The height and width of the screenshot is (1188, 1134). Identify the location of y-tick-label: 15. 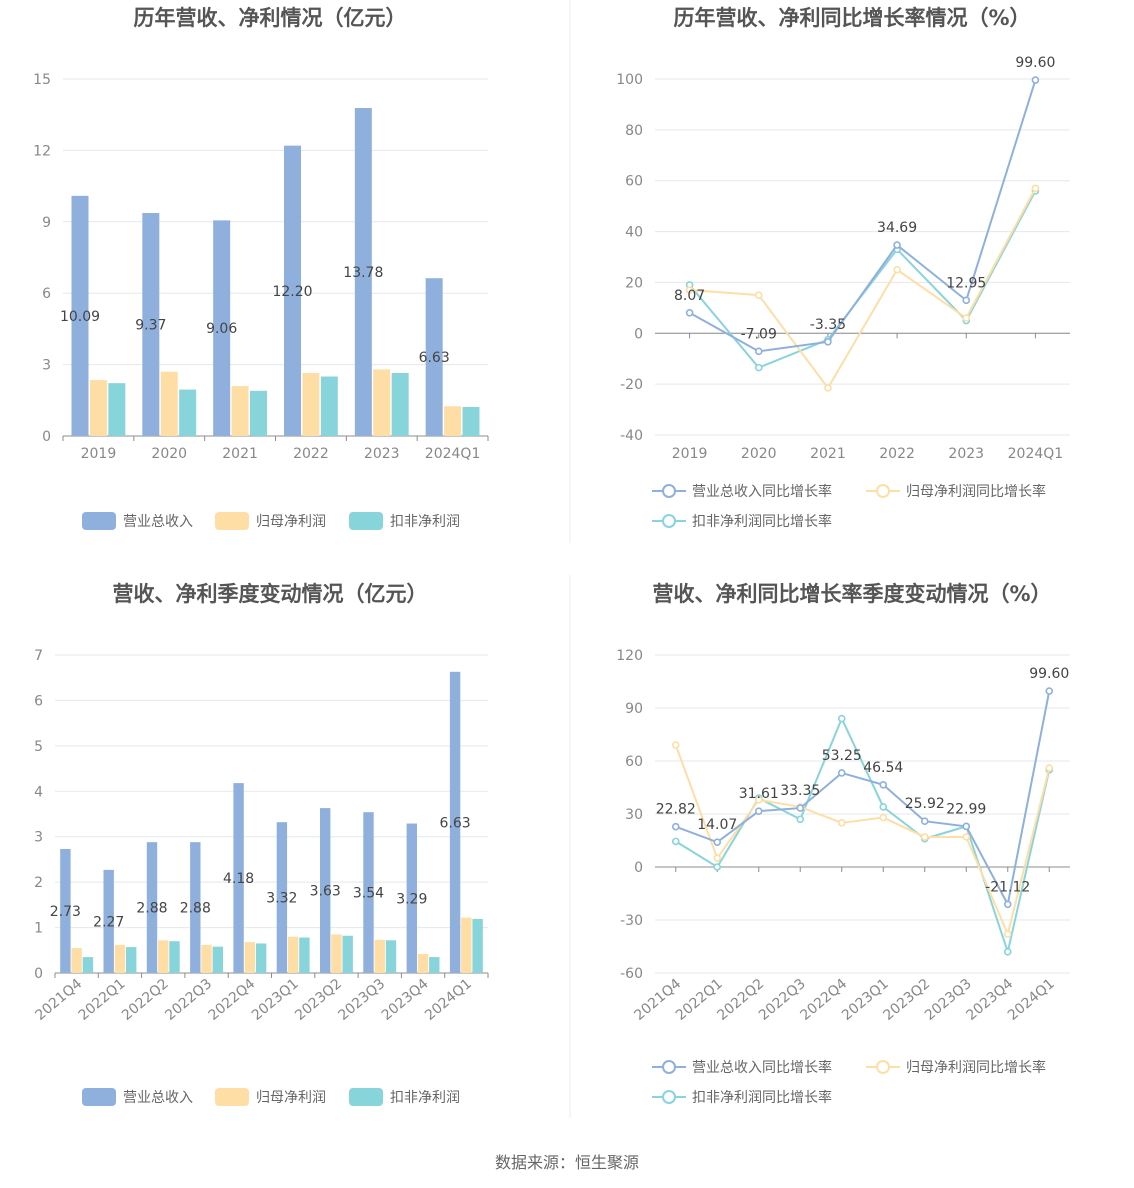
(42, 80).